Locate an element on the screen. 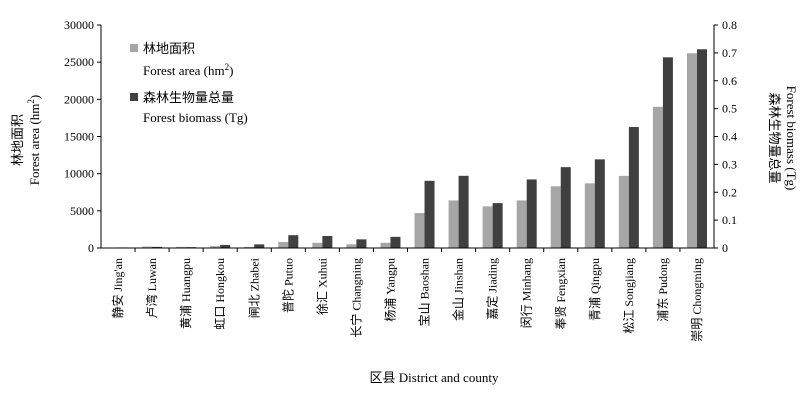 This screenshot has height=402, width=800. right-tick-label: 0.6 is located at coordinates (729, 81).